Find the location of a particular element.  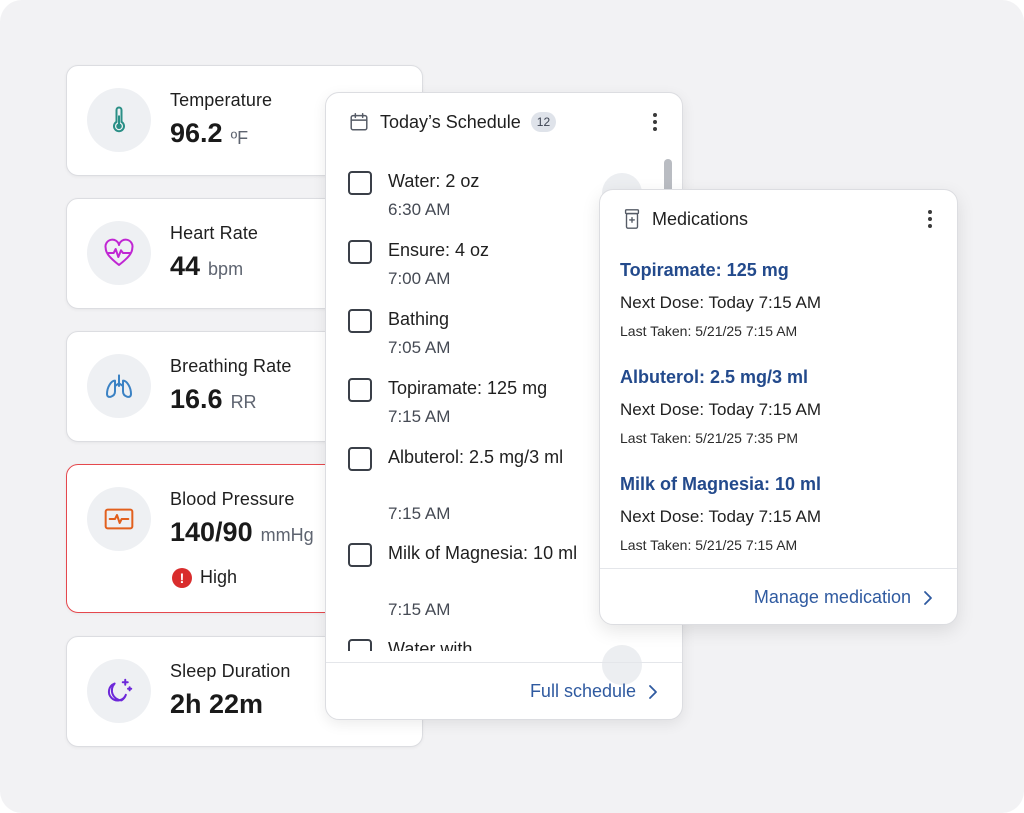

schedule-item-name: Bathing is located at coordinates (419, 319).